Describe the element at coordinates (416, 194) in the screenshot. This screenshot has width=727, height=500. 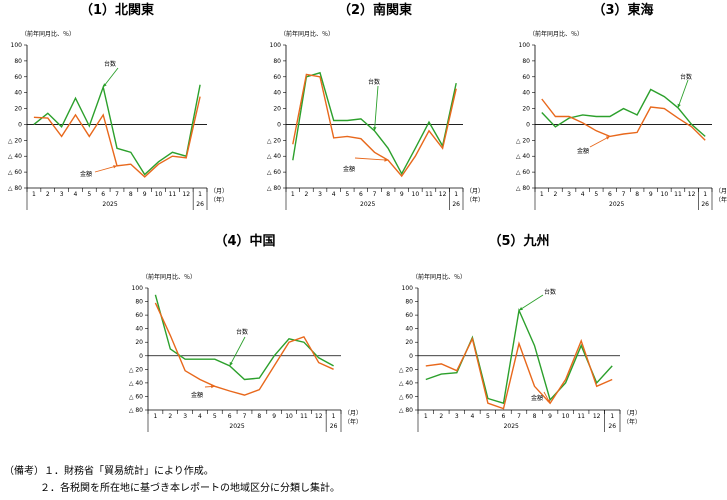
I see `x-tick-label: 10` at that location.